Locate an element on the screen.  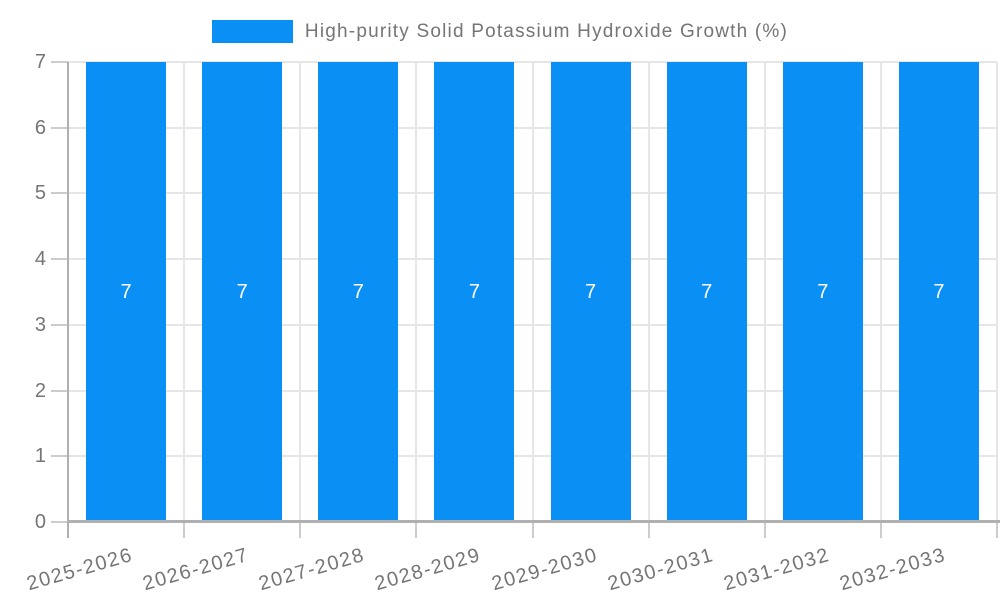
bar-value-label-2: 7 is located at coordinates (358, 292).